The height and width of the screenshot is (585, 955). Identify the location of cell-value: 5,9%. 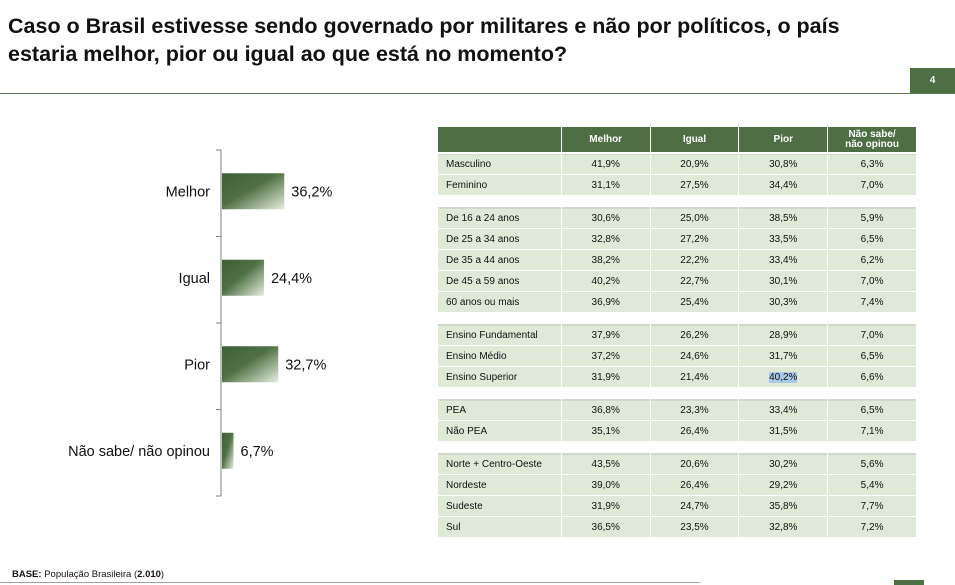
(872, 218).